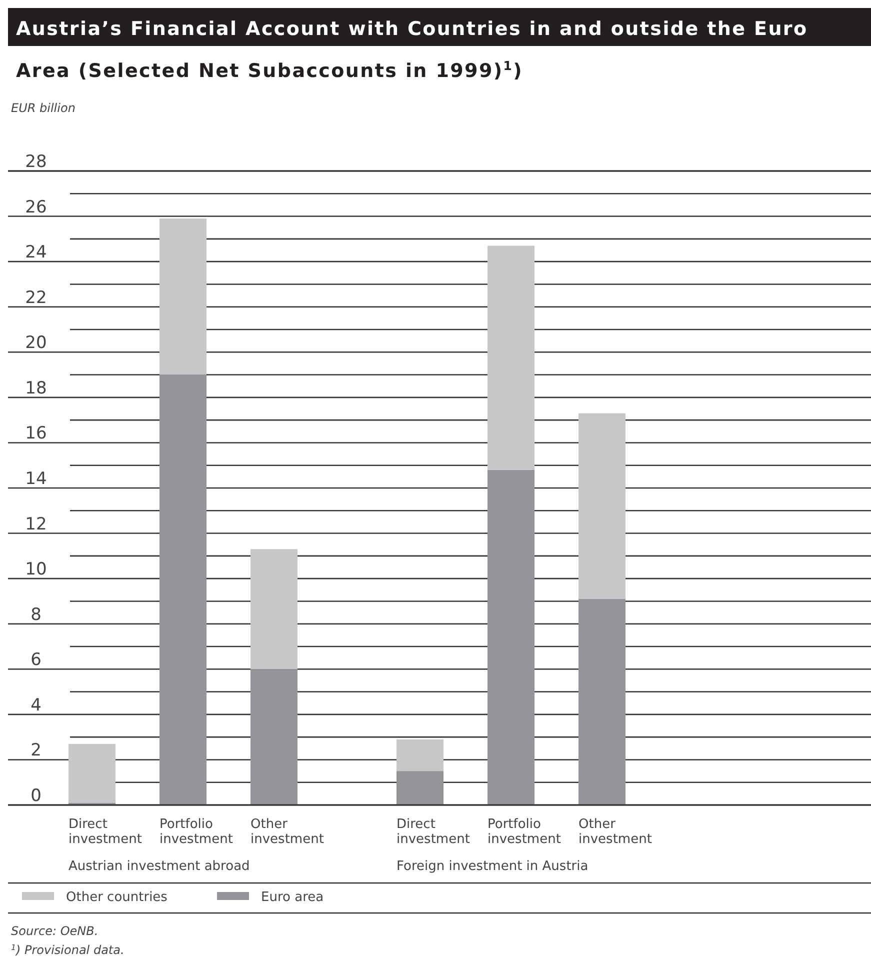 Image resolution: width=871 pixels, height=965 pixels. What do you see at coordinates (117, 897) in the screenshot?
I see `legend-label: Other countries` at bounding box center [117, 897].